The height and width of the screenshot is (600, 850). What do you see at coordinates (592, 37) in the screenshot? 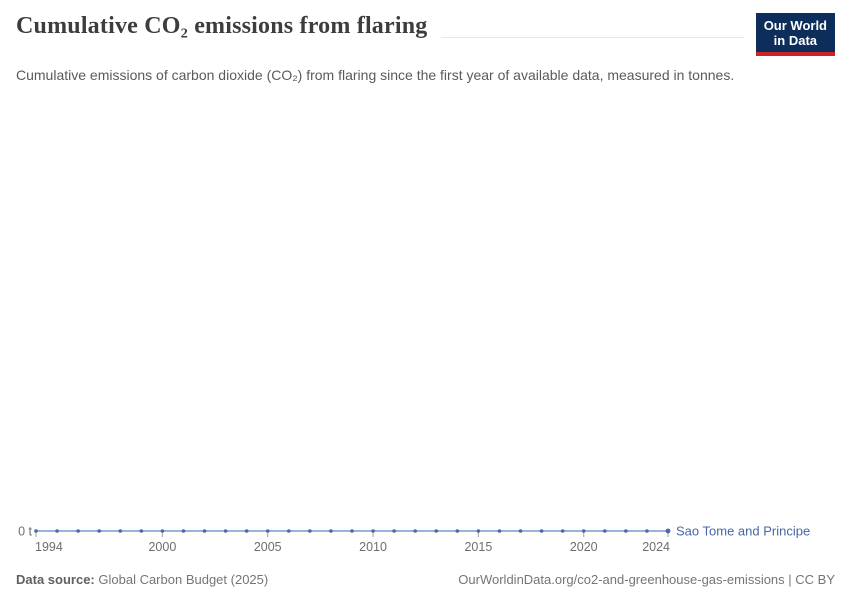
I see `header-divider` at bounding box center [592, 37].